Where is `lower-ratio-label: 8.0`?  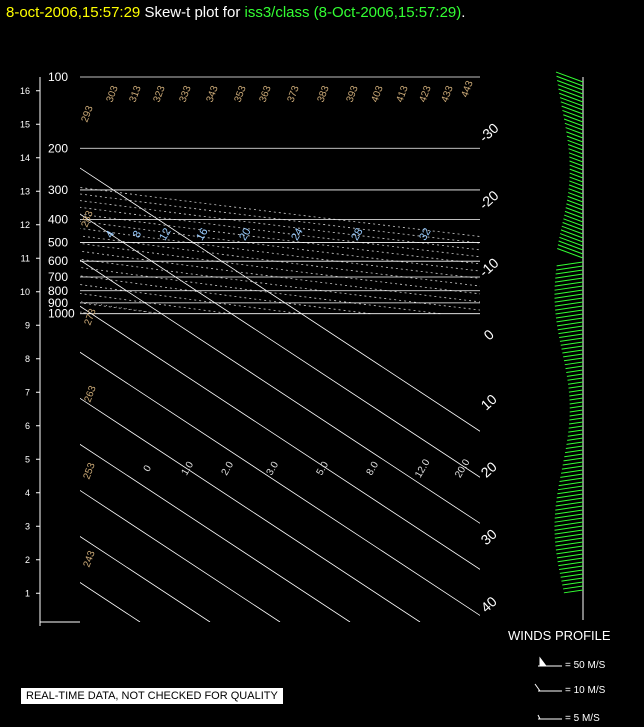
lower-ratio-label: 8.0 is located at coordinates (373, 469).